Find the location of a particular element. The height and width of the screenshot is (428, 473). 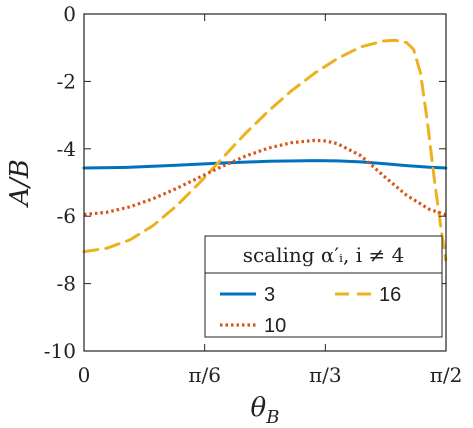

x-axis-label: θB is located at coordinates (265, 410).